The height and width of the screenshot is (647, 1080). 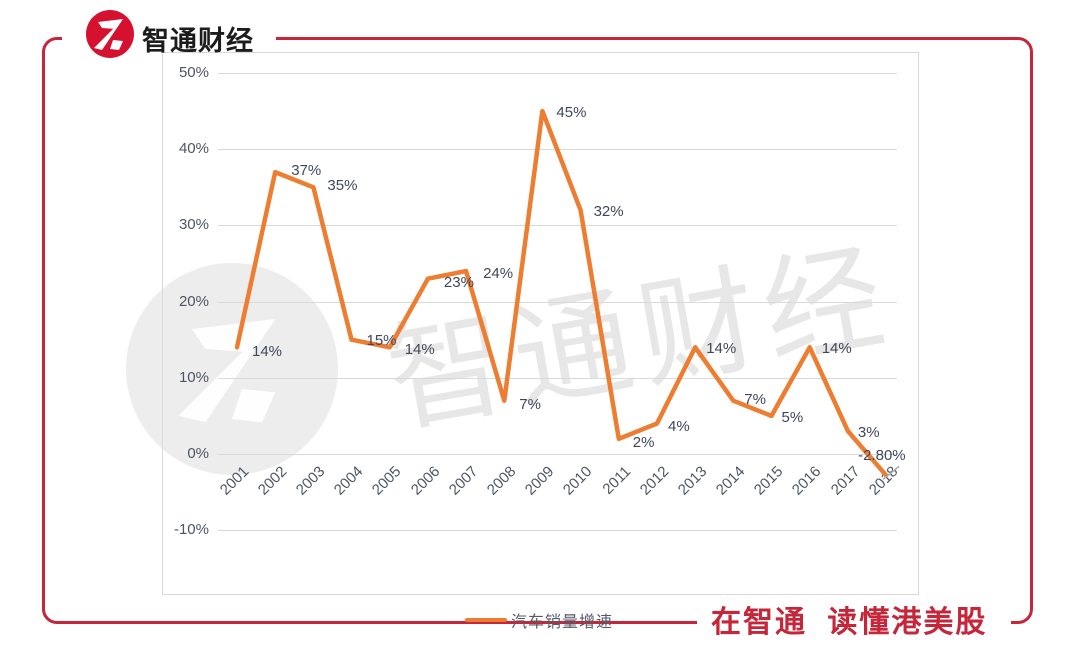 What do you see at coordinates (792, 417) in the screenshot?
I see `data-label: 5%` at bounding box center [792, 417].